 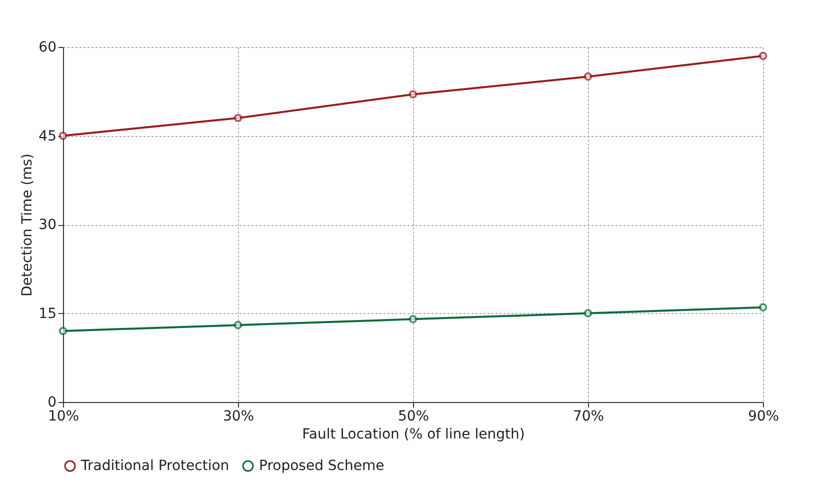 I want to click on x-tick-label: 50%, so click(x=414, y=416).